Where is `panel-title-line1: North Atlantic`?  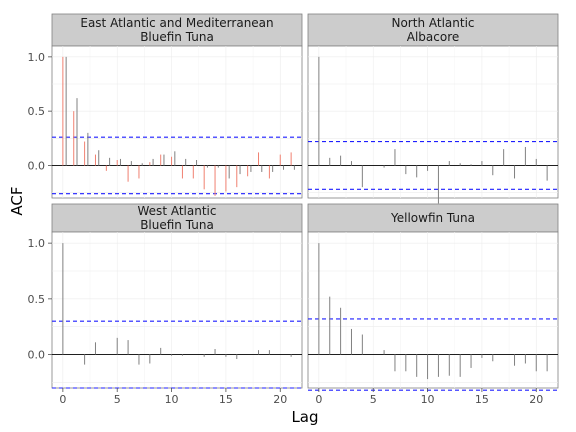 panel-title-line1: North Atlantic is located at coordinates (432, 23).